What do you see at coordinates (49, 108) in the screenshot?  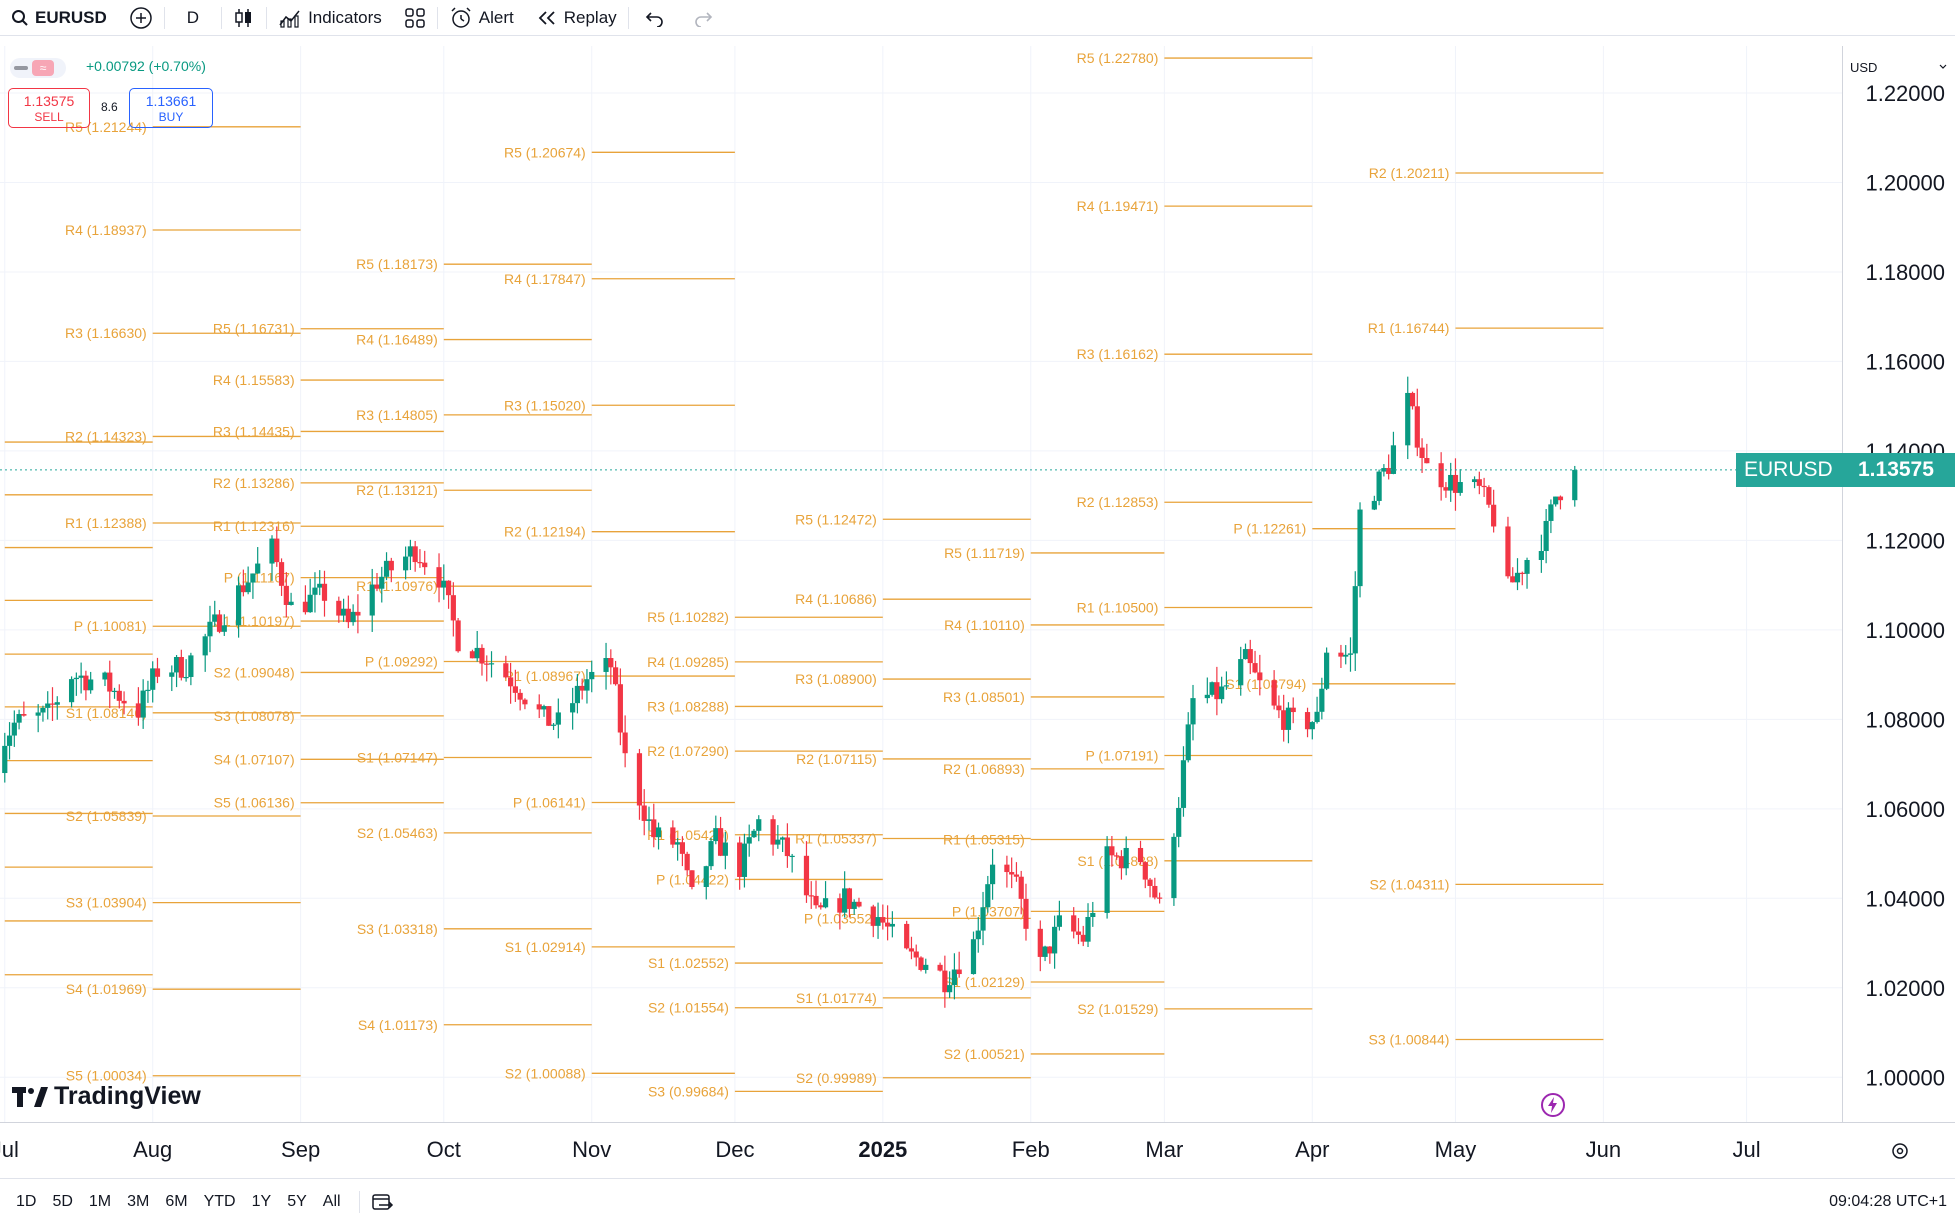 I see `sell-button: 1.13575 SELL` at bounding box center [49, 108].